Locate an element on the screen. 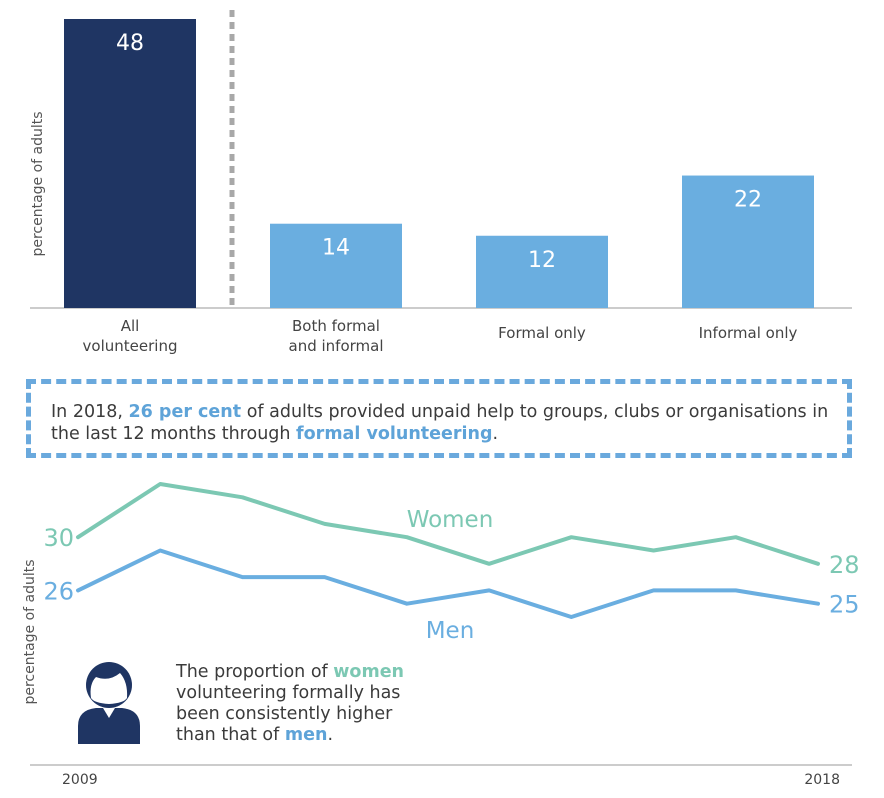 This screenshot has height=798, width=884. start-value-label: 30 is located at coordinates (58, 538).